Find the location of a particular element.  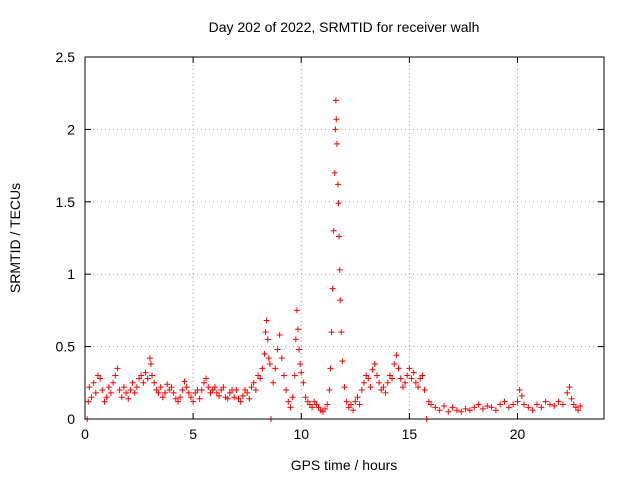

x-axis-label: GPS time / hours is located at coordinates (344, 465).